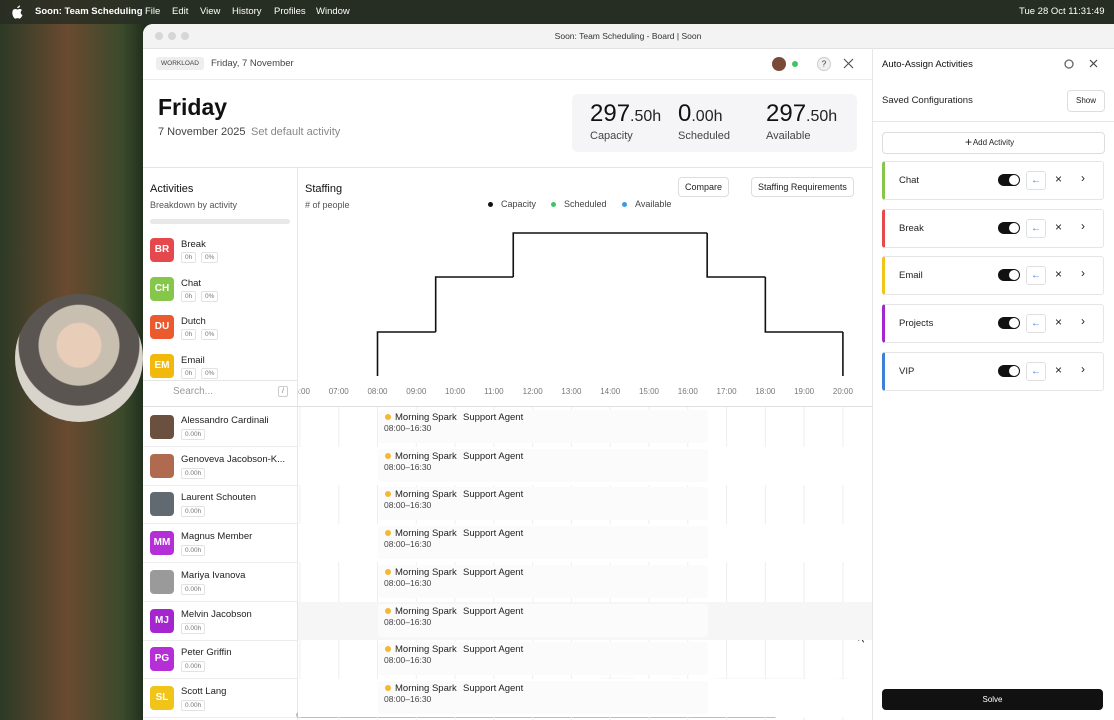 This screenshot has width=1114, height=720. What do you see at coordinates (210, 11) in the screenshot?
I see `menu-item: View` at bounding box center [210, 11].